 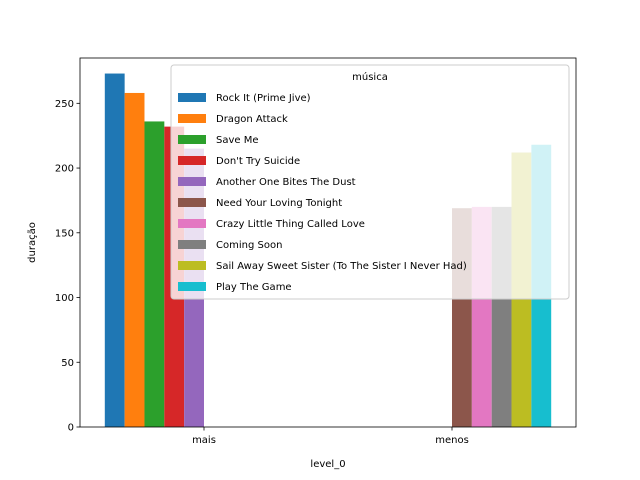 I want to click on y-tick-label: 150, so click(x=64, y=233).